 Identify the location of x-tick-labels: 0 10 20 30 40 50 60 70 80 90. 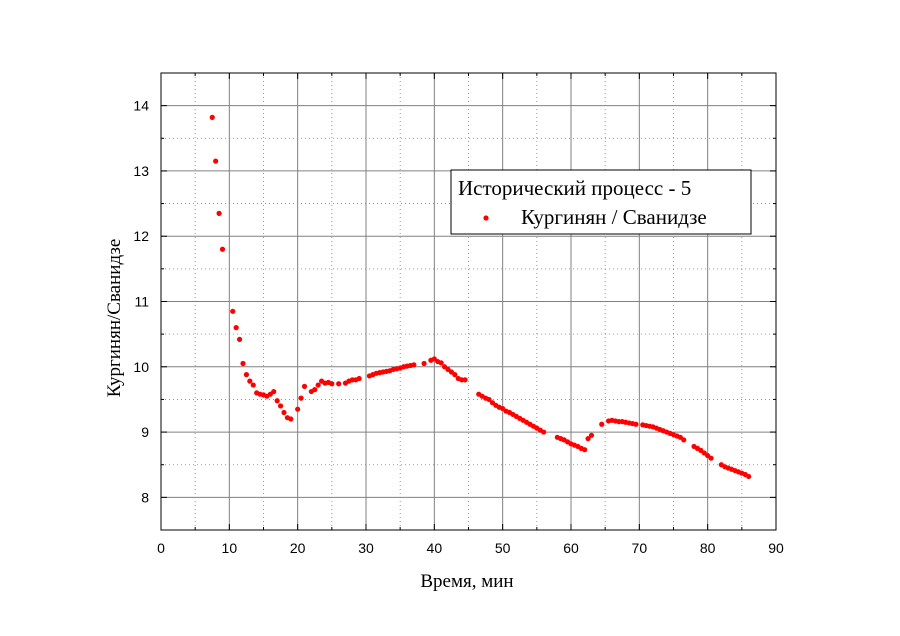
(470, 548).